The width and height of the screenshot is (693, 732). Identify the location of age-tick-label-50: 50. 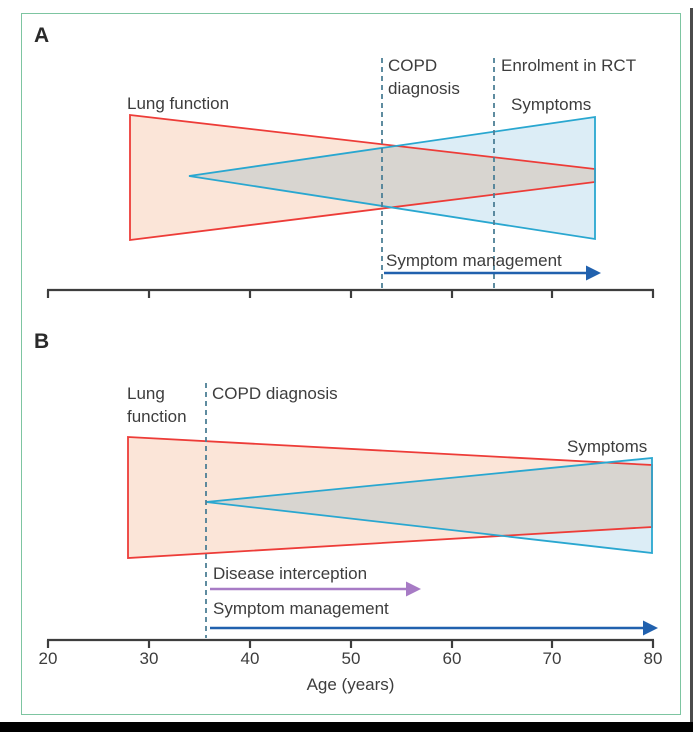
(351, 658).